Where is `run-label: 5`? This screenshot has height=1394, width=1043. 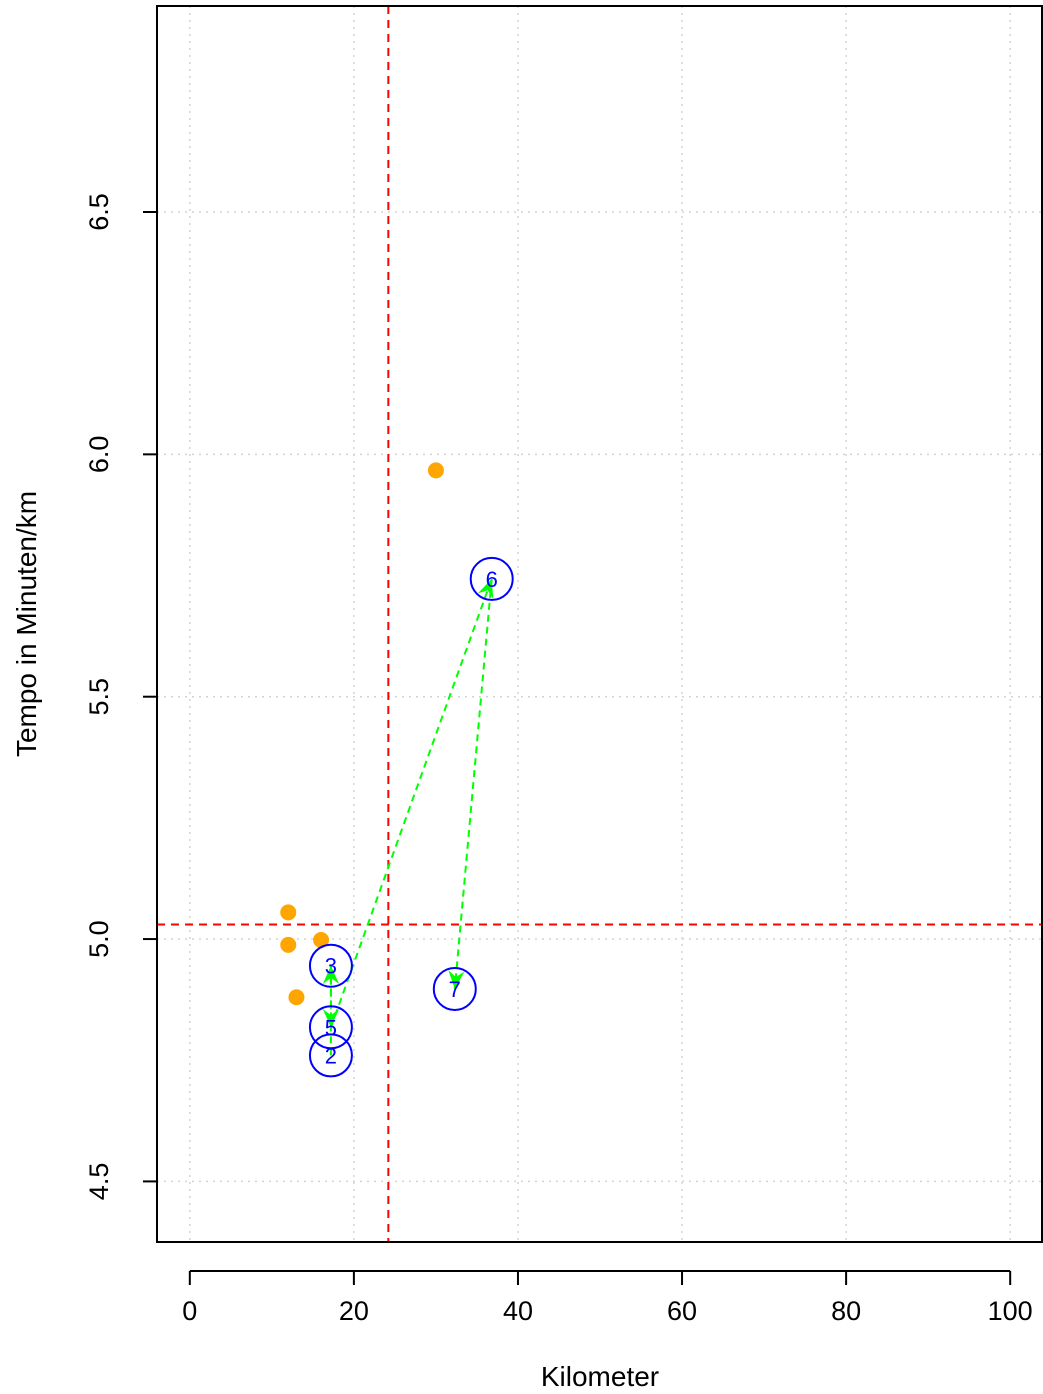 run-label: 5 is located at coordinates (331, 1027).